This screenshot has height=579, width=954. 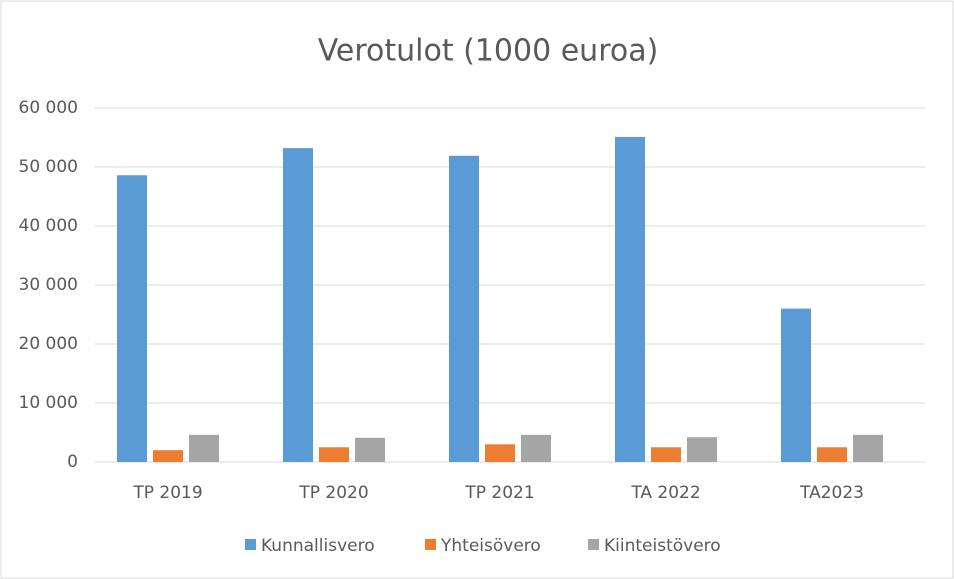 What do you see at coordinates (488, 51) in the screenshot?
I see `chart-title: Verotulot (1000 euroa)` at bounding box center [488, 51].